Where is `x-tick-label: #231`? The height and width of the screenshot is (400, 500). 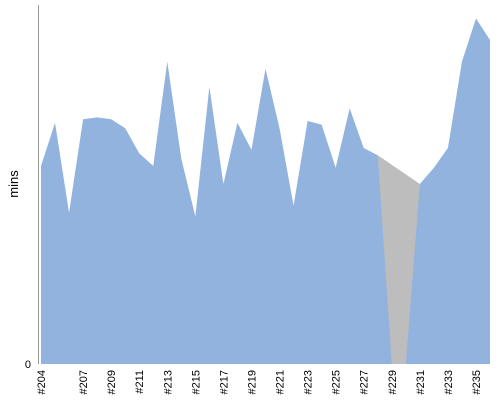 x-tick-label: #231 is located at coordinates (421, 382).